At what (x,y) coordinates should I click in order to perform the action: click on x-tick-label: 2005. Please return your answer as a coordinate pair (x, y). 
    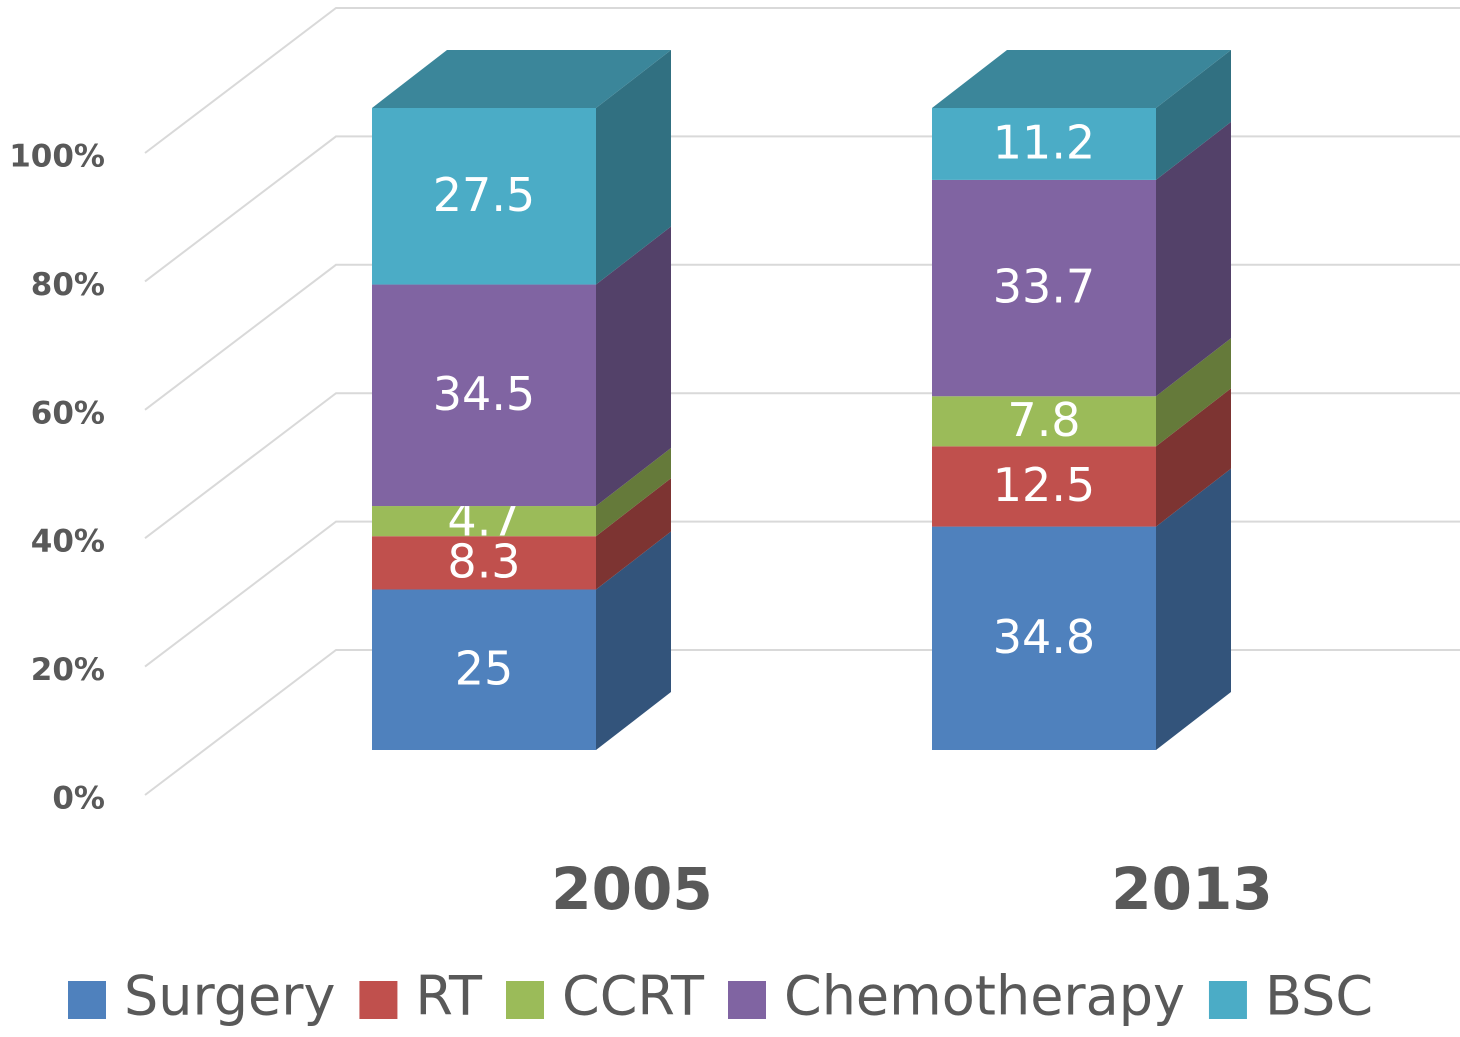
    Looking at the image, I should click on (631, 889).